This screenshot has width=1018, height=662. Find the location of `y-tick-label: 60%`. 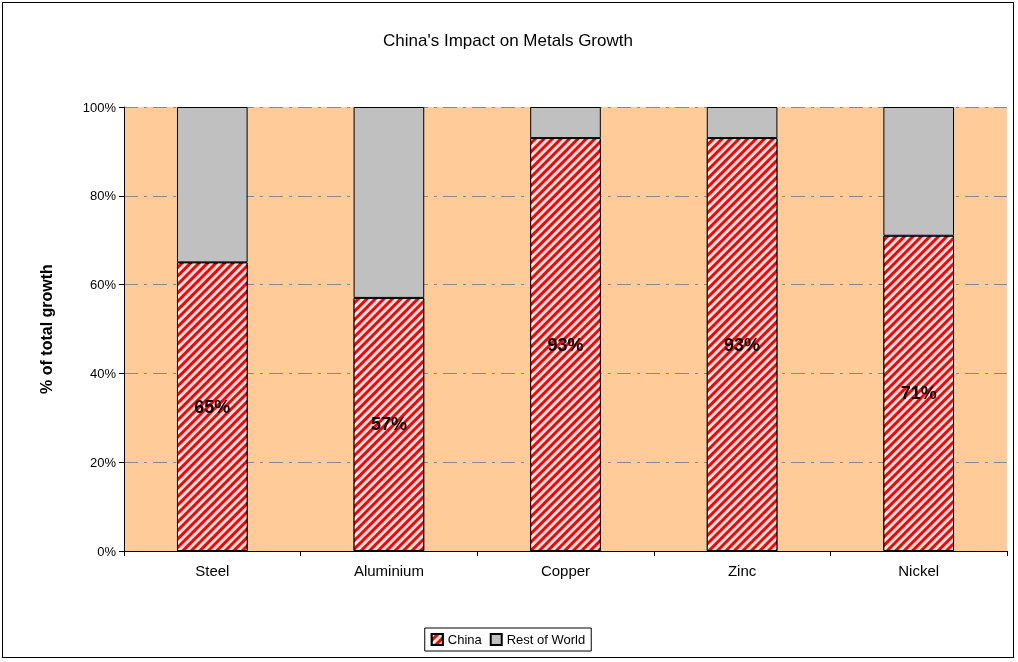

y-tick-label: 60% is located at coordinates (103, 285).